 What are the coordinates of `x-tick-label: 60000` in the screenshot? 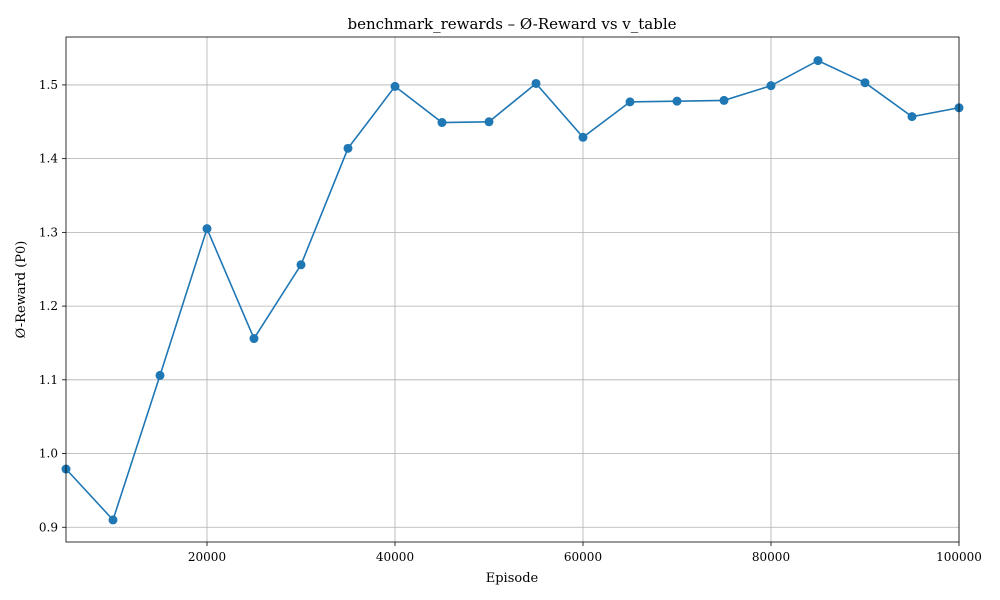 It's located at (583, 557).